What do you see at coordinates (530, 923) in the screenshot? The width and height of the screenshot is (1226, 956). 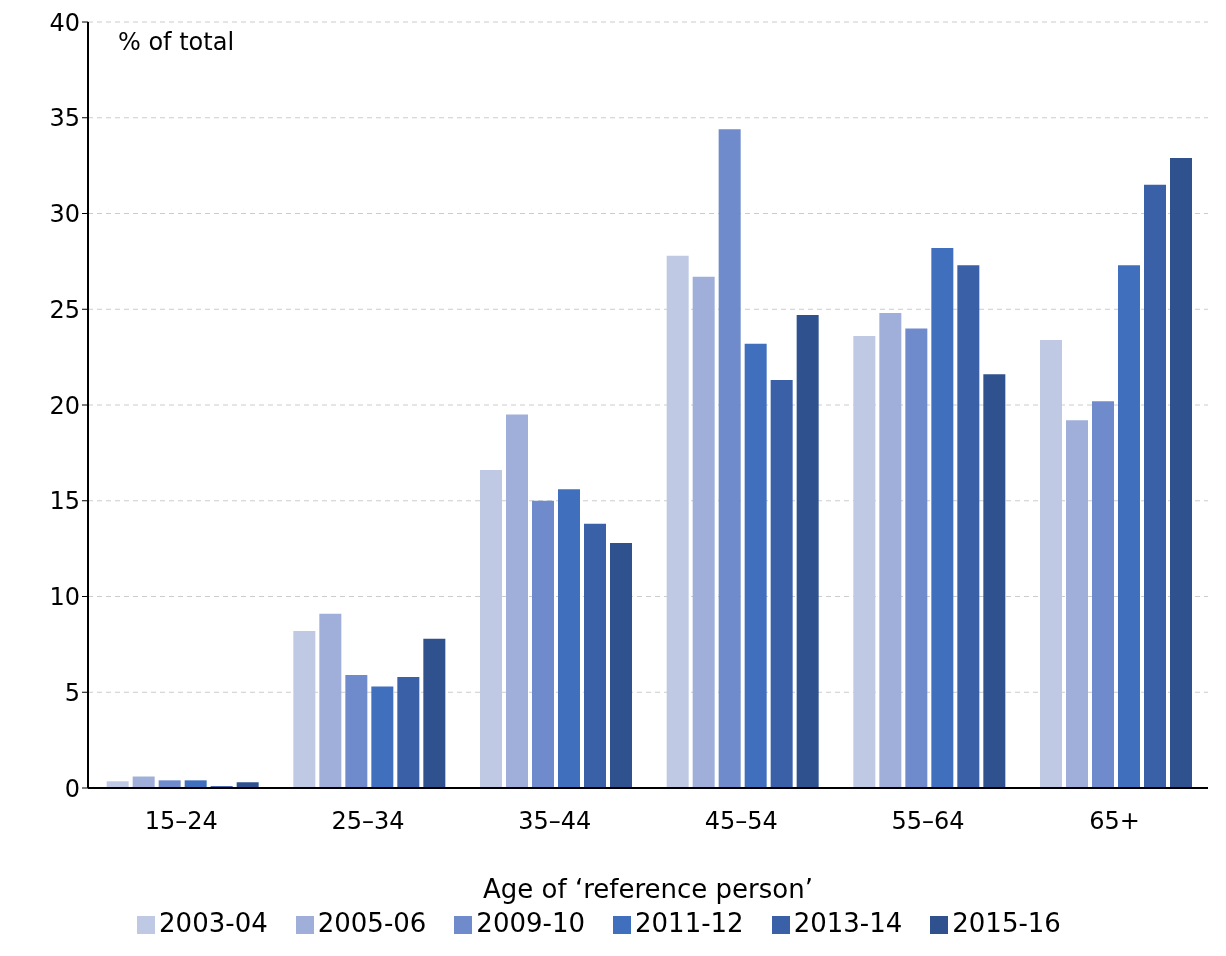 I see `legend-label: 2009-10` at bounding box center [530, 923].